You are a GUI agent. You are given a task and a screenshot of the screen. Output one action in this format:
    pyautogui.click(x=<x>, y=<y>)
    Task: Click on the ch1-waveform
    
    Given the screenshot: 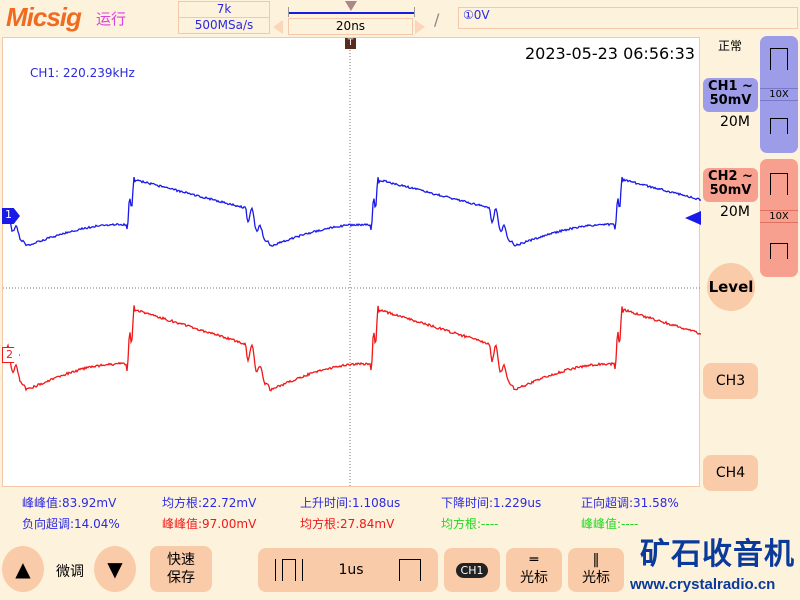 What is the action you would take?
    pyautogui.click(x=352, y=211)
    